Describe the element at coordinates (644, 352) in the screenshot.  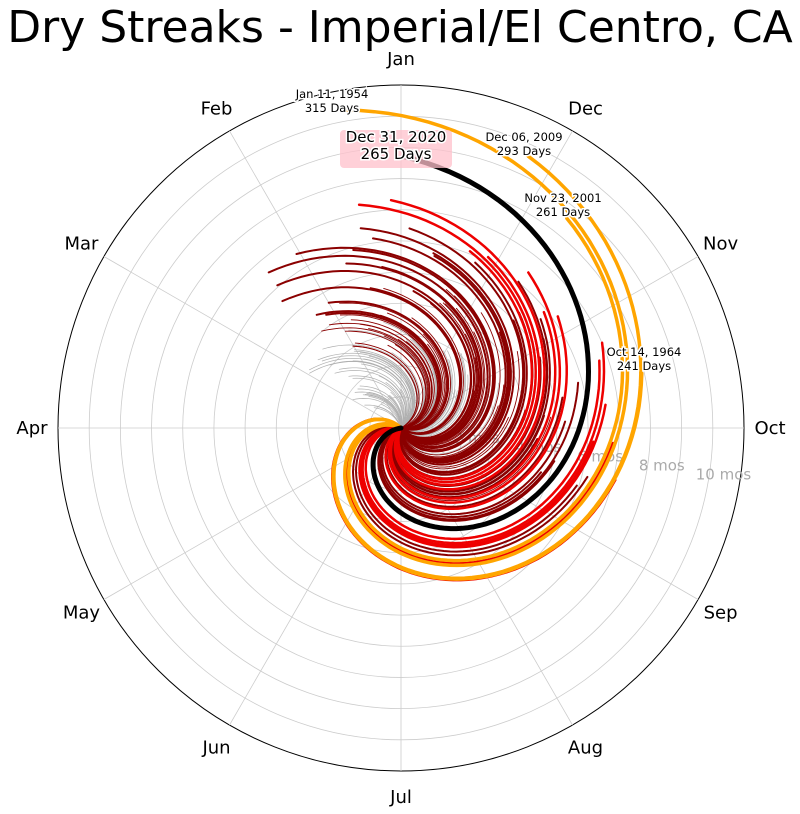
I see `streak-date-label: Oct 14, 1964` at that location.